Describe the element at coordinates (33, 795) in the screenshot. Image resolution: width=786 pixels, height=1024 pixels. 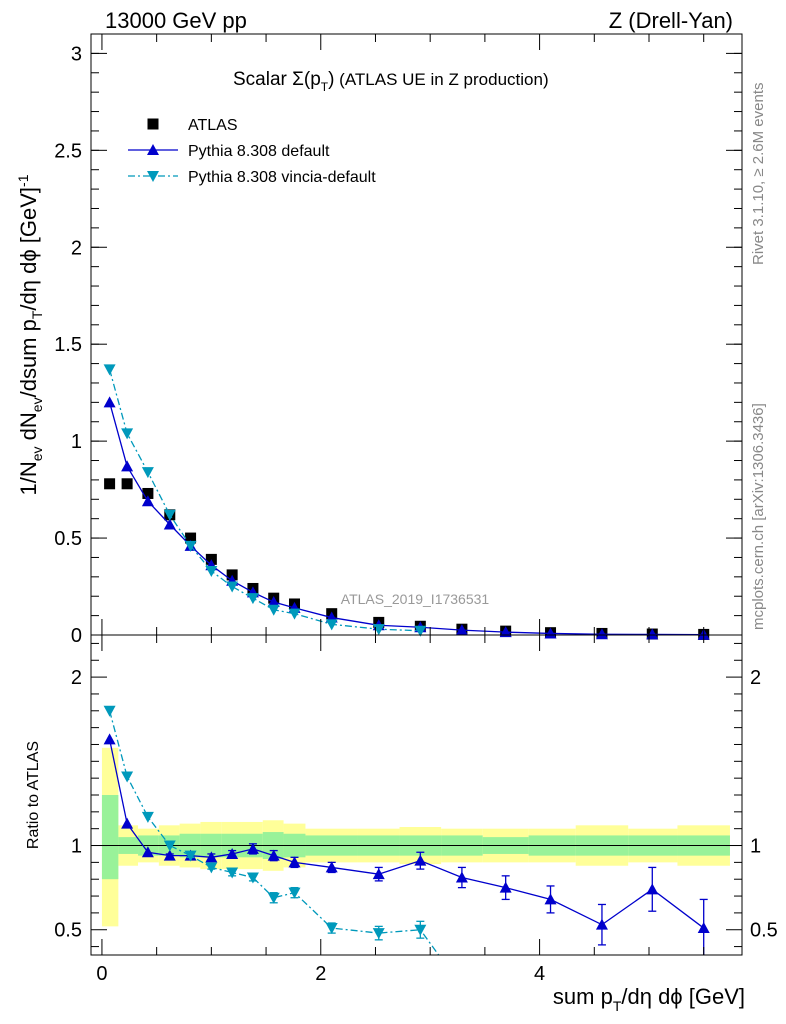
I see `ratio-y-axis-label: Ratio to ATLAS` at that location.